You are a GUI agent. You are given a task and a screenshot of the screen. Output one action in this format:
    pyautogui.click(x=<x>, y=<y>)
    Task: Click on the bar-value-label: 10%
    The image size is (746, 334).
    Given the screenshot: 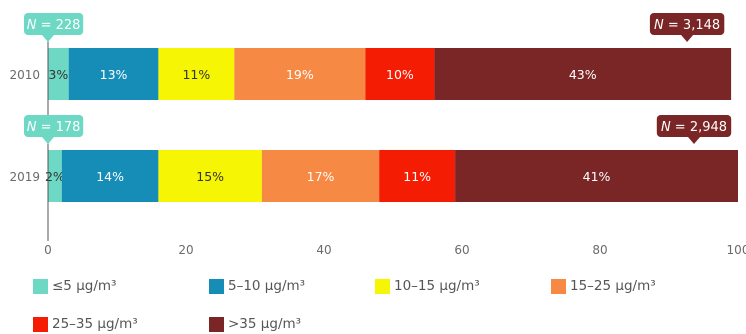 What is the action you would take?
    pyautogui.click(x=400, y=74)
    